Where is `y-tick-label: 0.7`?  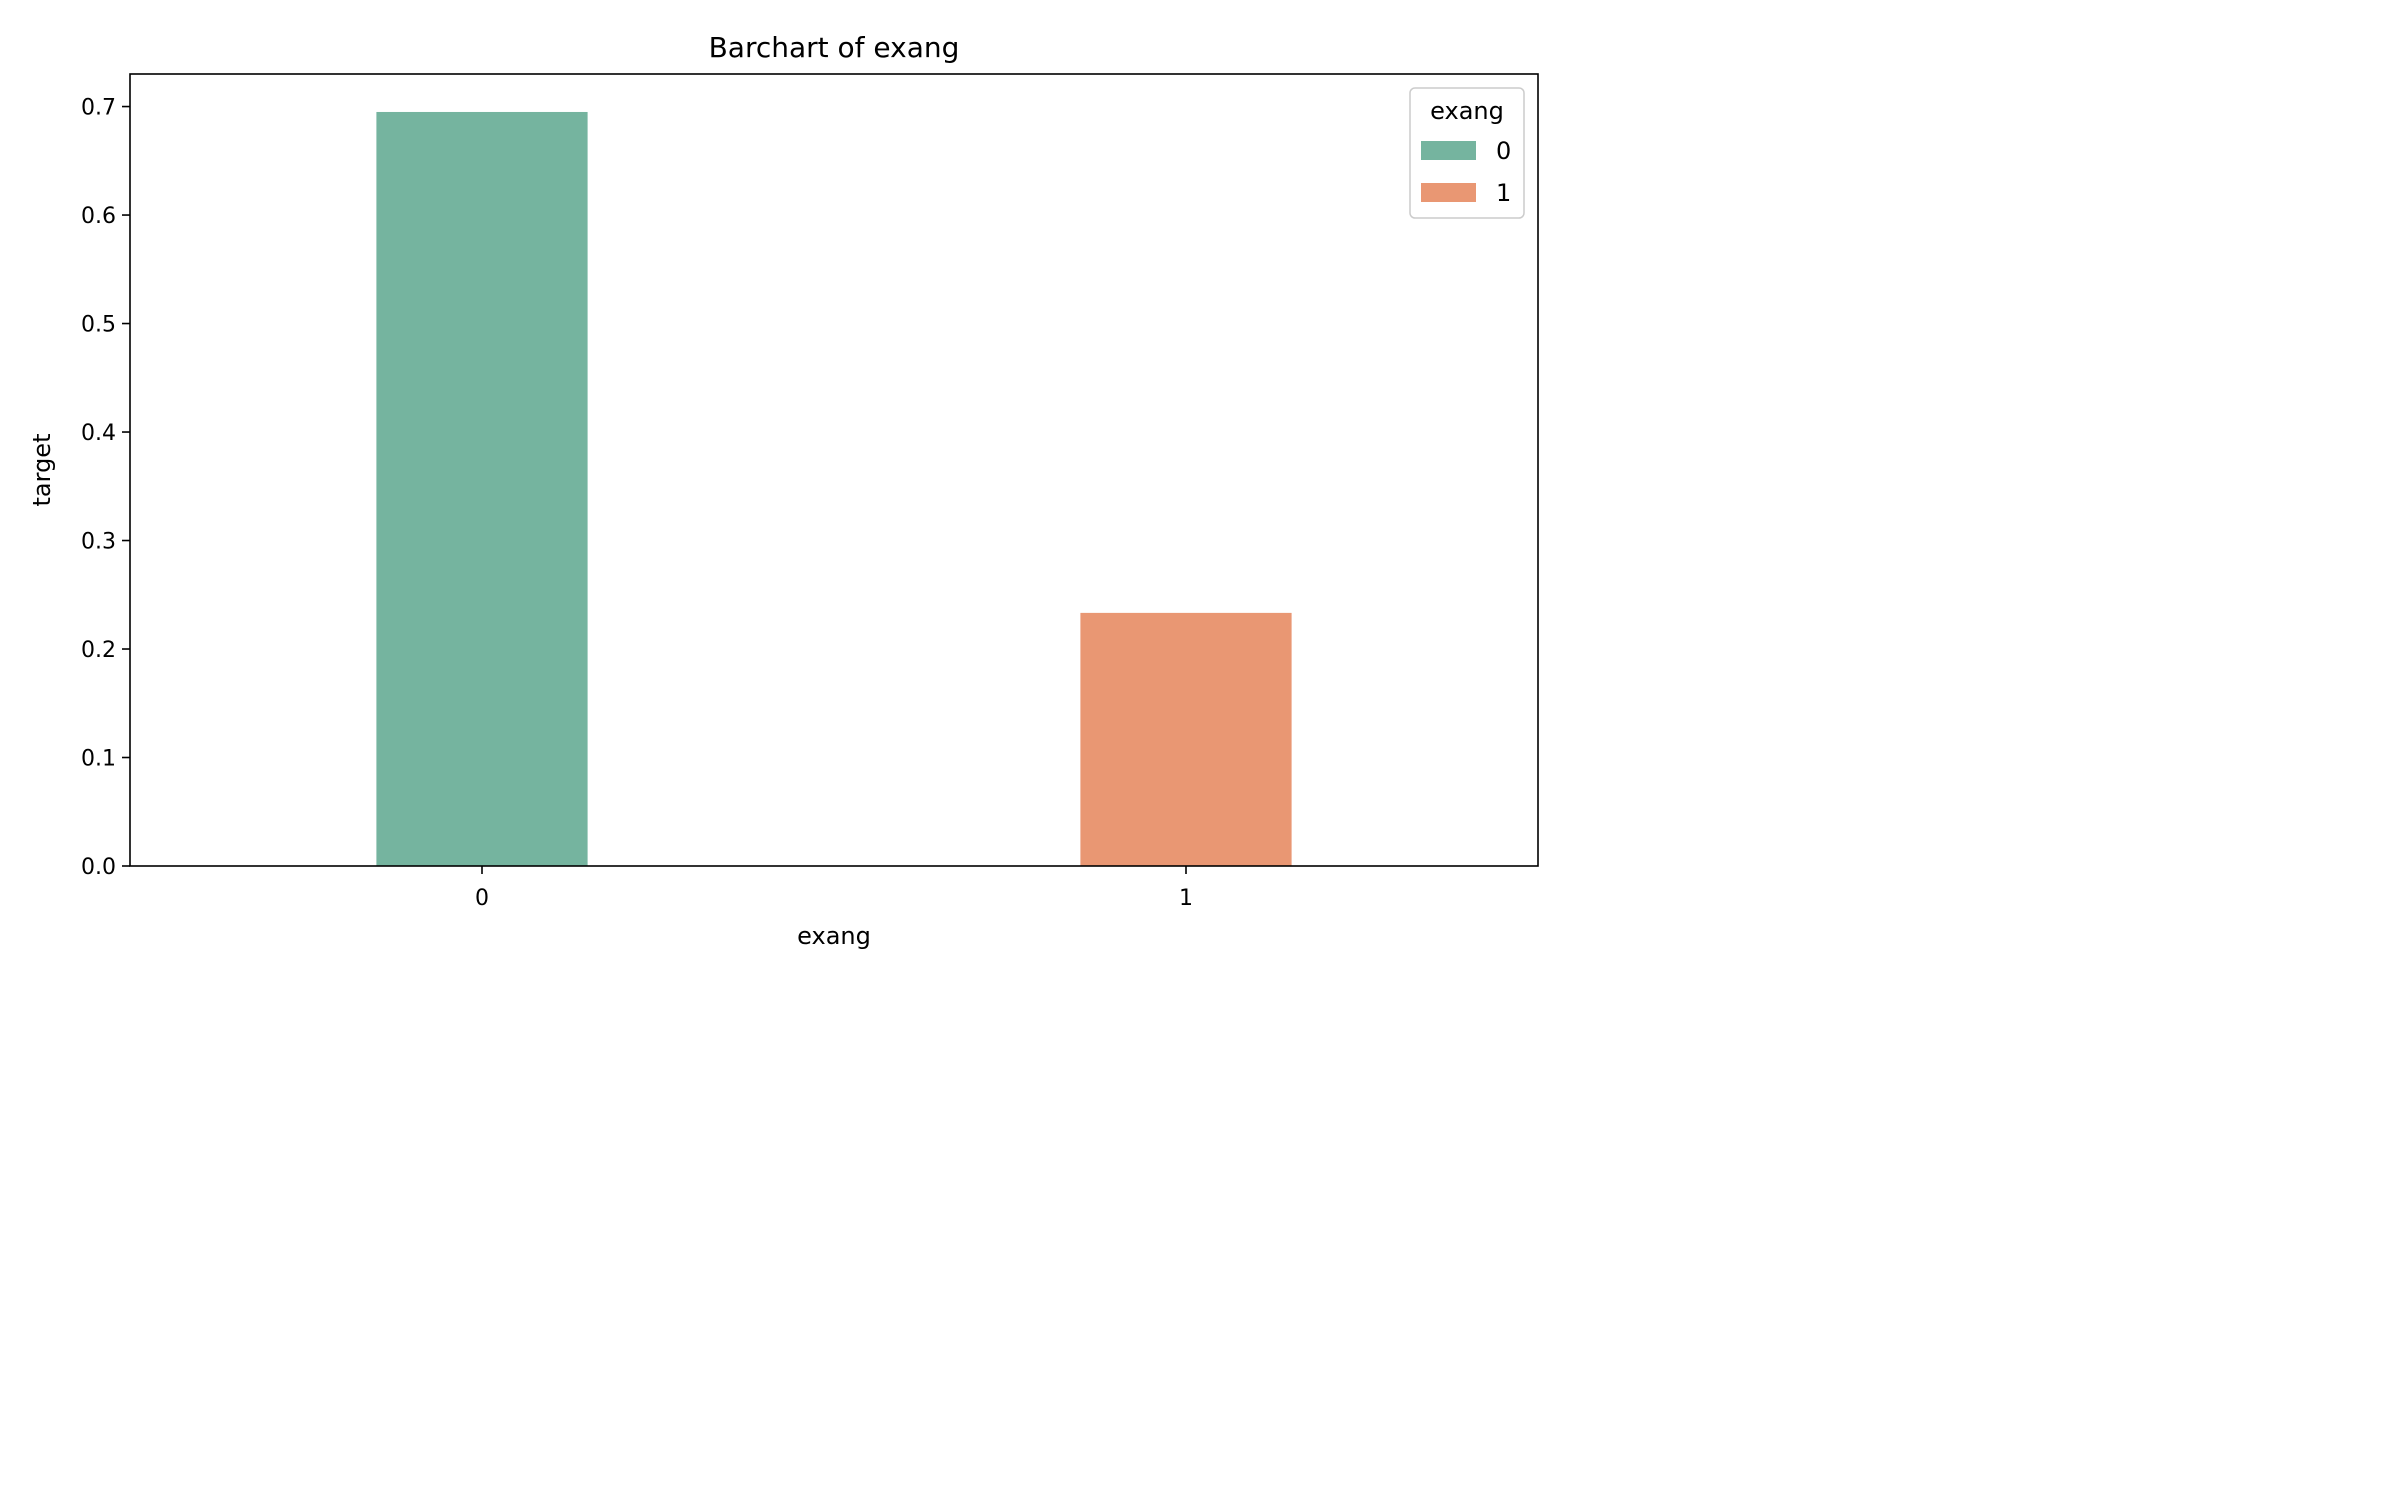 y-tick-label: 0.7 is located at coordinates (98, 108).